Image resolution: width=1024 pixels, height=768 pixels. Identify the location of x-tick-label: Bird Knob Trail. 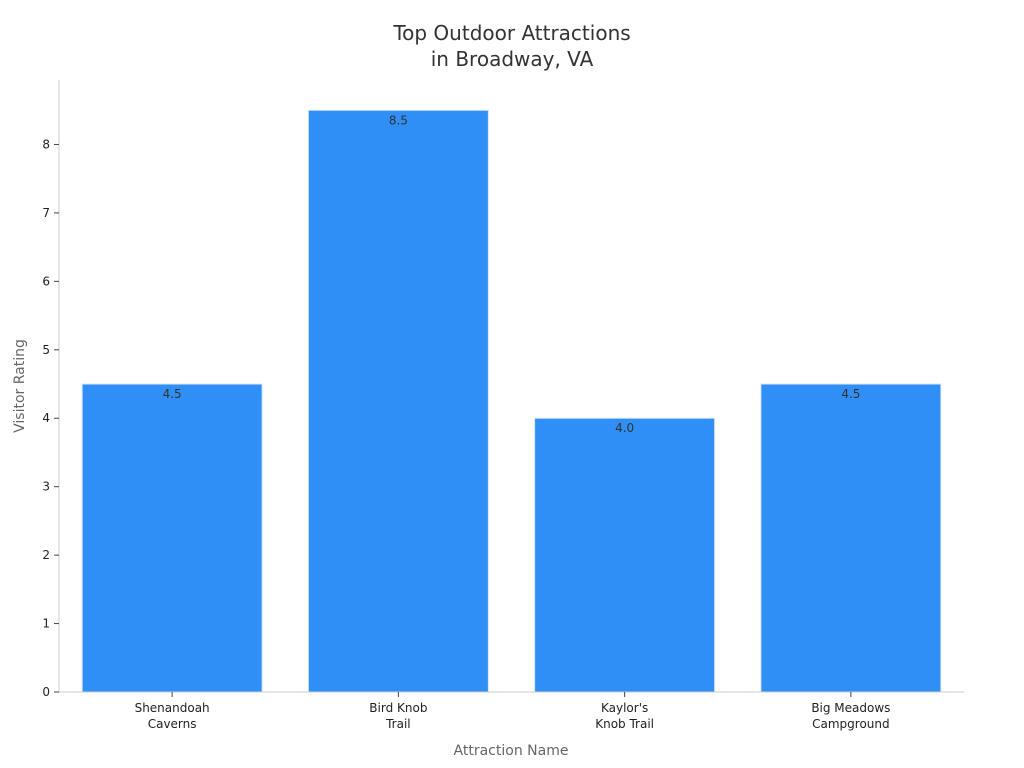
(398, 716).